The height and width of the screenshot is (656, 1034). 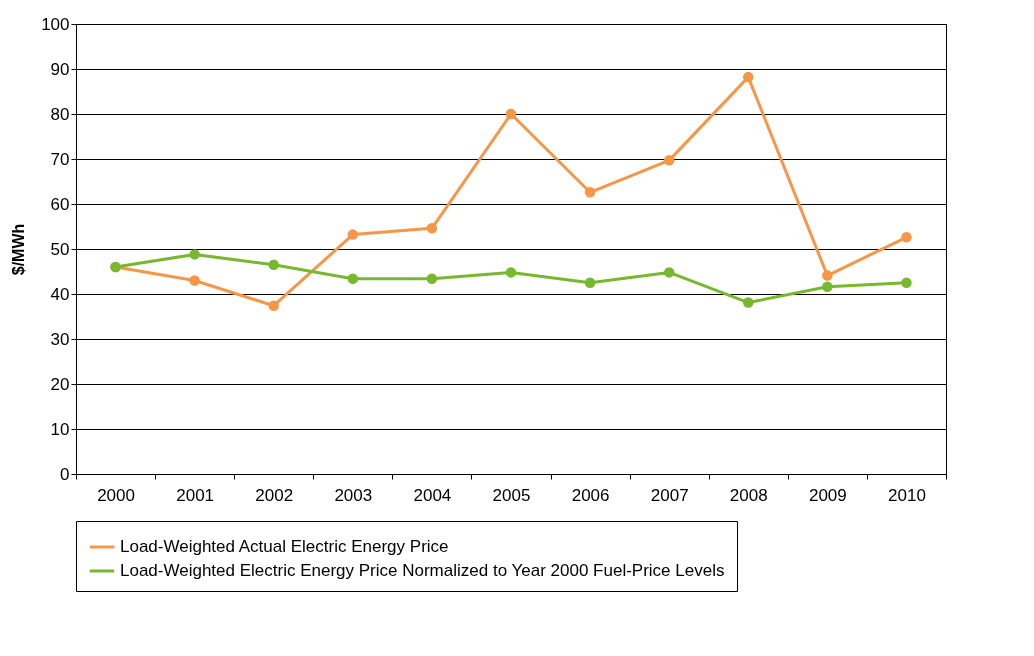 What do you see at coordinates (827, 495) in the screenshot?
I see `x-tick-label: 2009` at bounding box center [827, 495].